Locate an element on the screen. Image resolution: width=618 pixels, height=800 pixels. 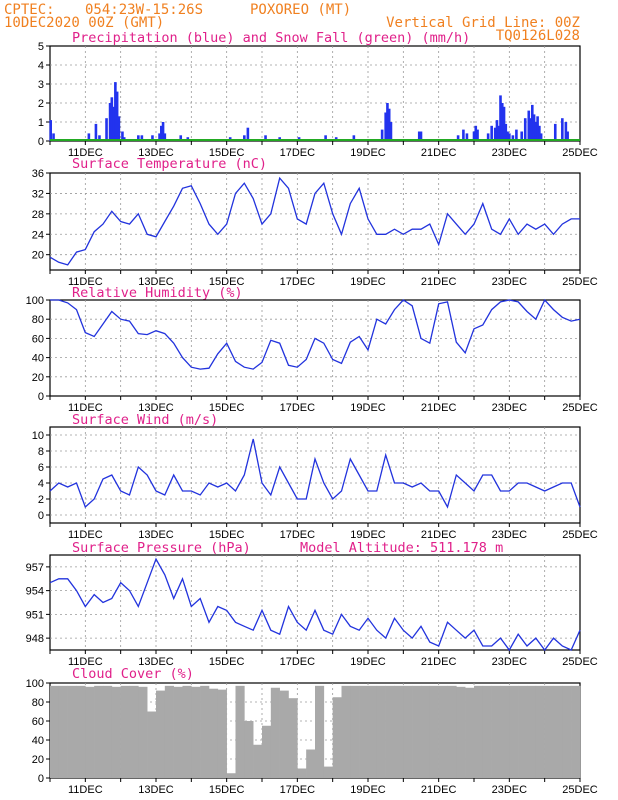
y-tick-label: 60 is located at coordinates (38, 339).